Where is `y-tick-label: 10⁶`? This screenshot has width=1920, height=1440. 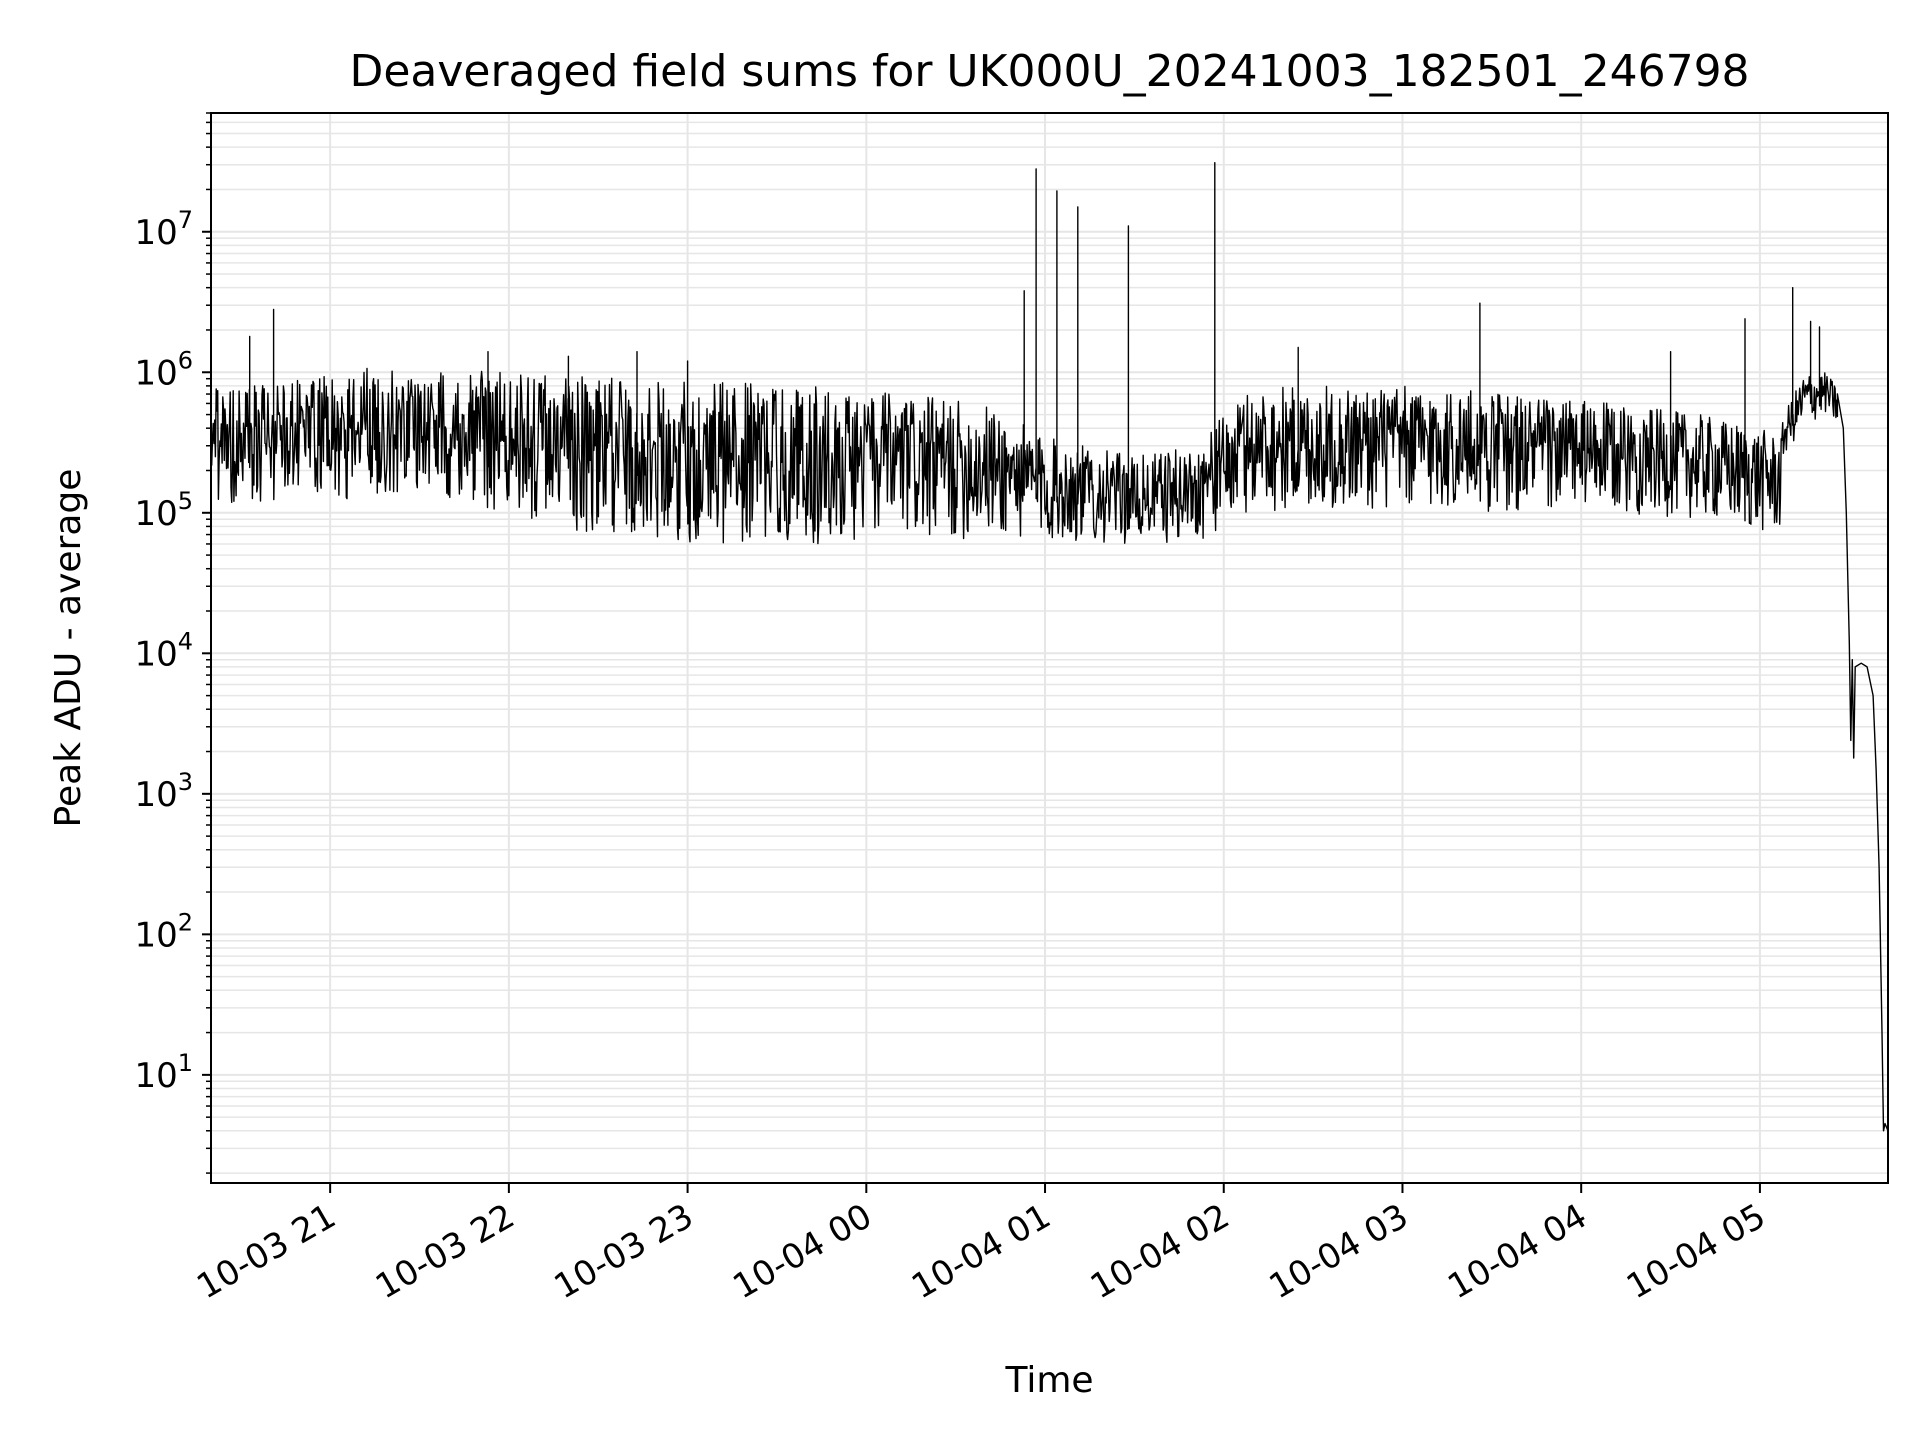
y-tick-label: 10⁶ is located at coordinates (163, 369).